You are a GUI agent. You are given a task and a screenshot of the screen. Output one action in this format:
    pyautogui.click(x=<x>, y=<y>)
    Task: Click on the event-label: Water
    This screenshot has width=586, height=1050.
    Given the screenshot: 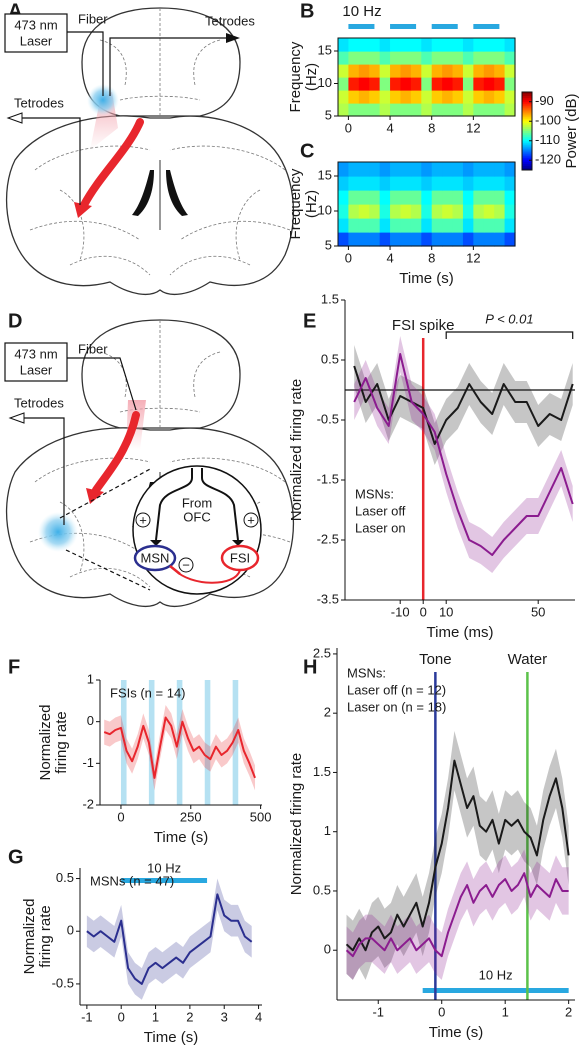 What is the action you would take?
    pyautogui.click(x=527, y=659)
    